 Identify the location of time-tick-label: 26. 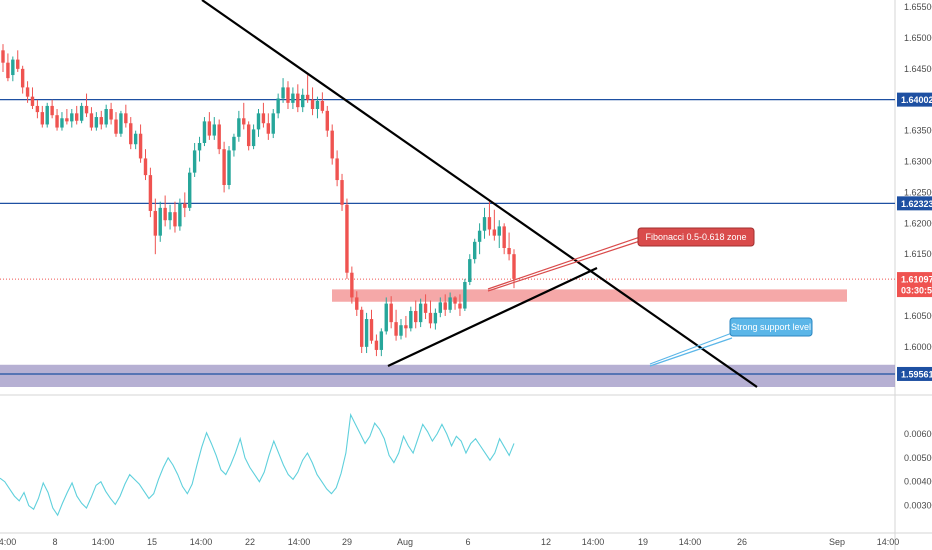
(742, 542).